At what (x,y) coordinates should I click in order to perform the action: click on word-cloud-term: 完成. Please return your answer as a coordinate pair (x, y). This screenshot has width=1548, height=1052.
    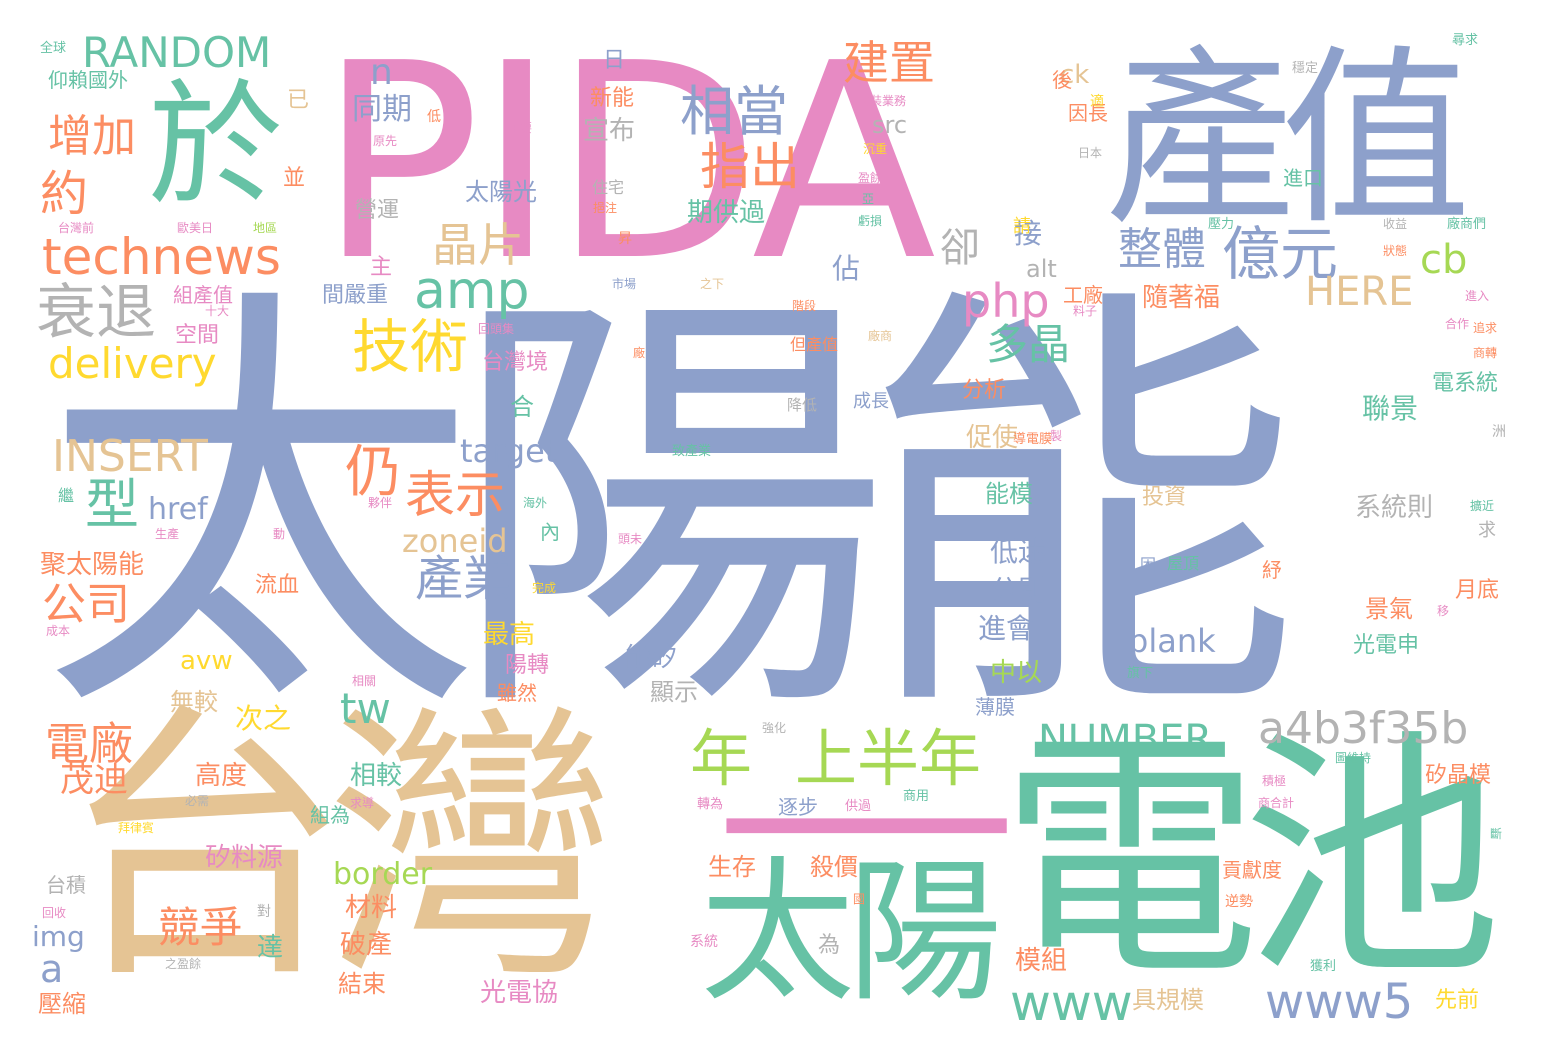
    Looking at the image, I should click on (544, 588).